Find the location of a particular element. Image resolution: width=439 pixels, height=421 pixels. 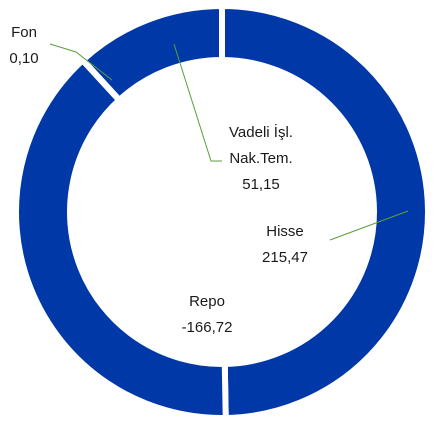

value-label: 51,15 is located at coordinates (261, 184).